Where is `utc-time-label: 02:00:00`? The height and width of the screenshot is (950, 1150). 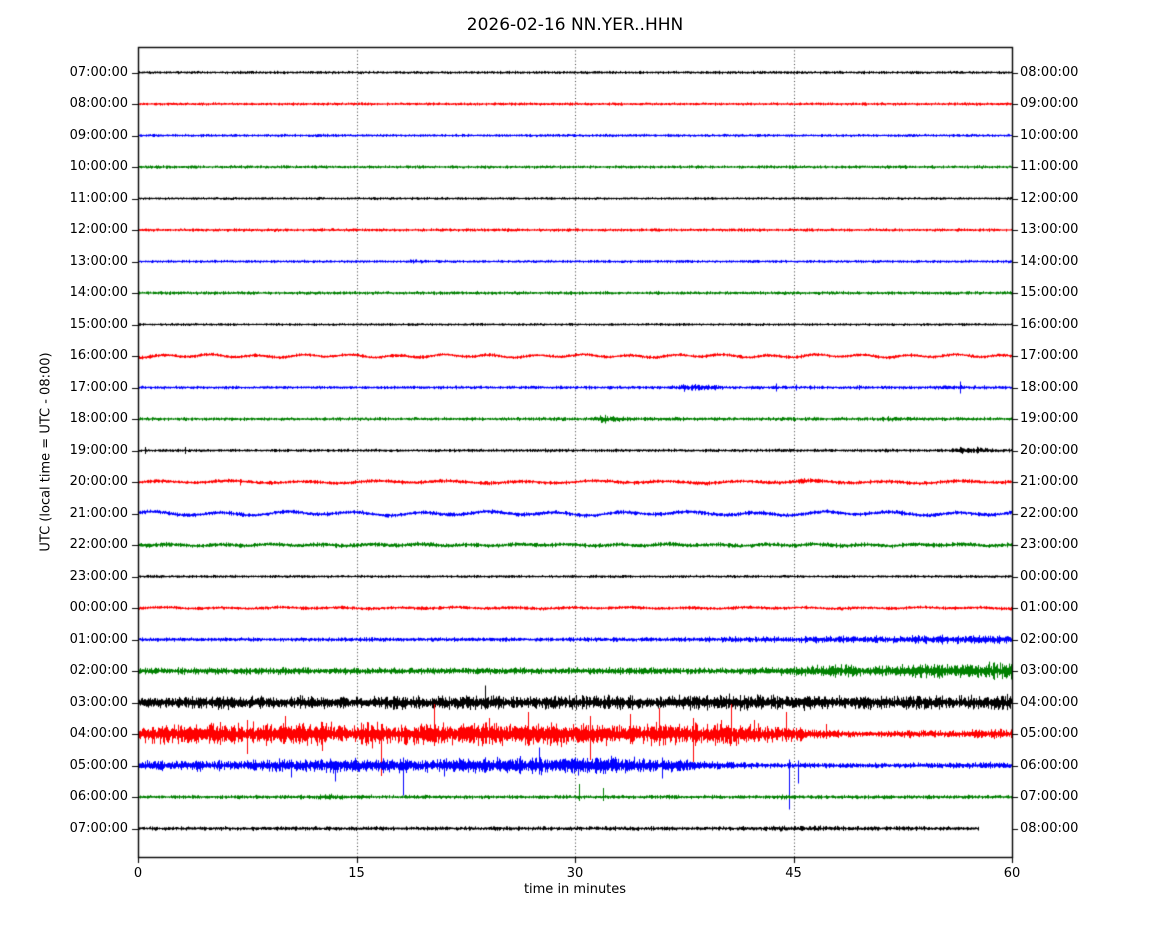 utc-time-label: 02:00:00 is located at coordinates (98, 670).